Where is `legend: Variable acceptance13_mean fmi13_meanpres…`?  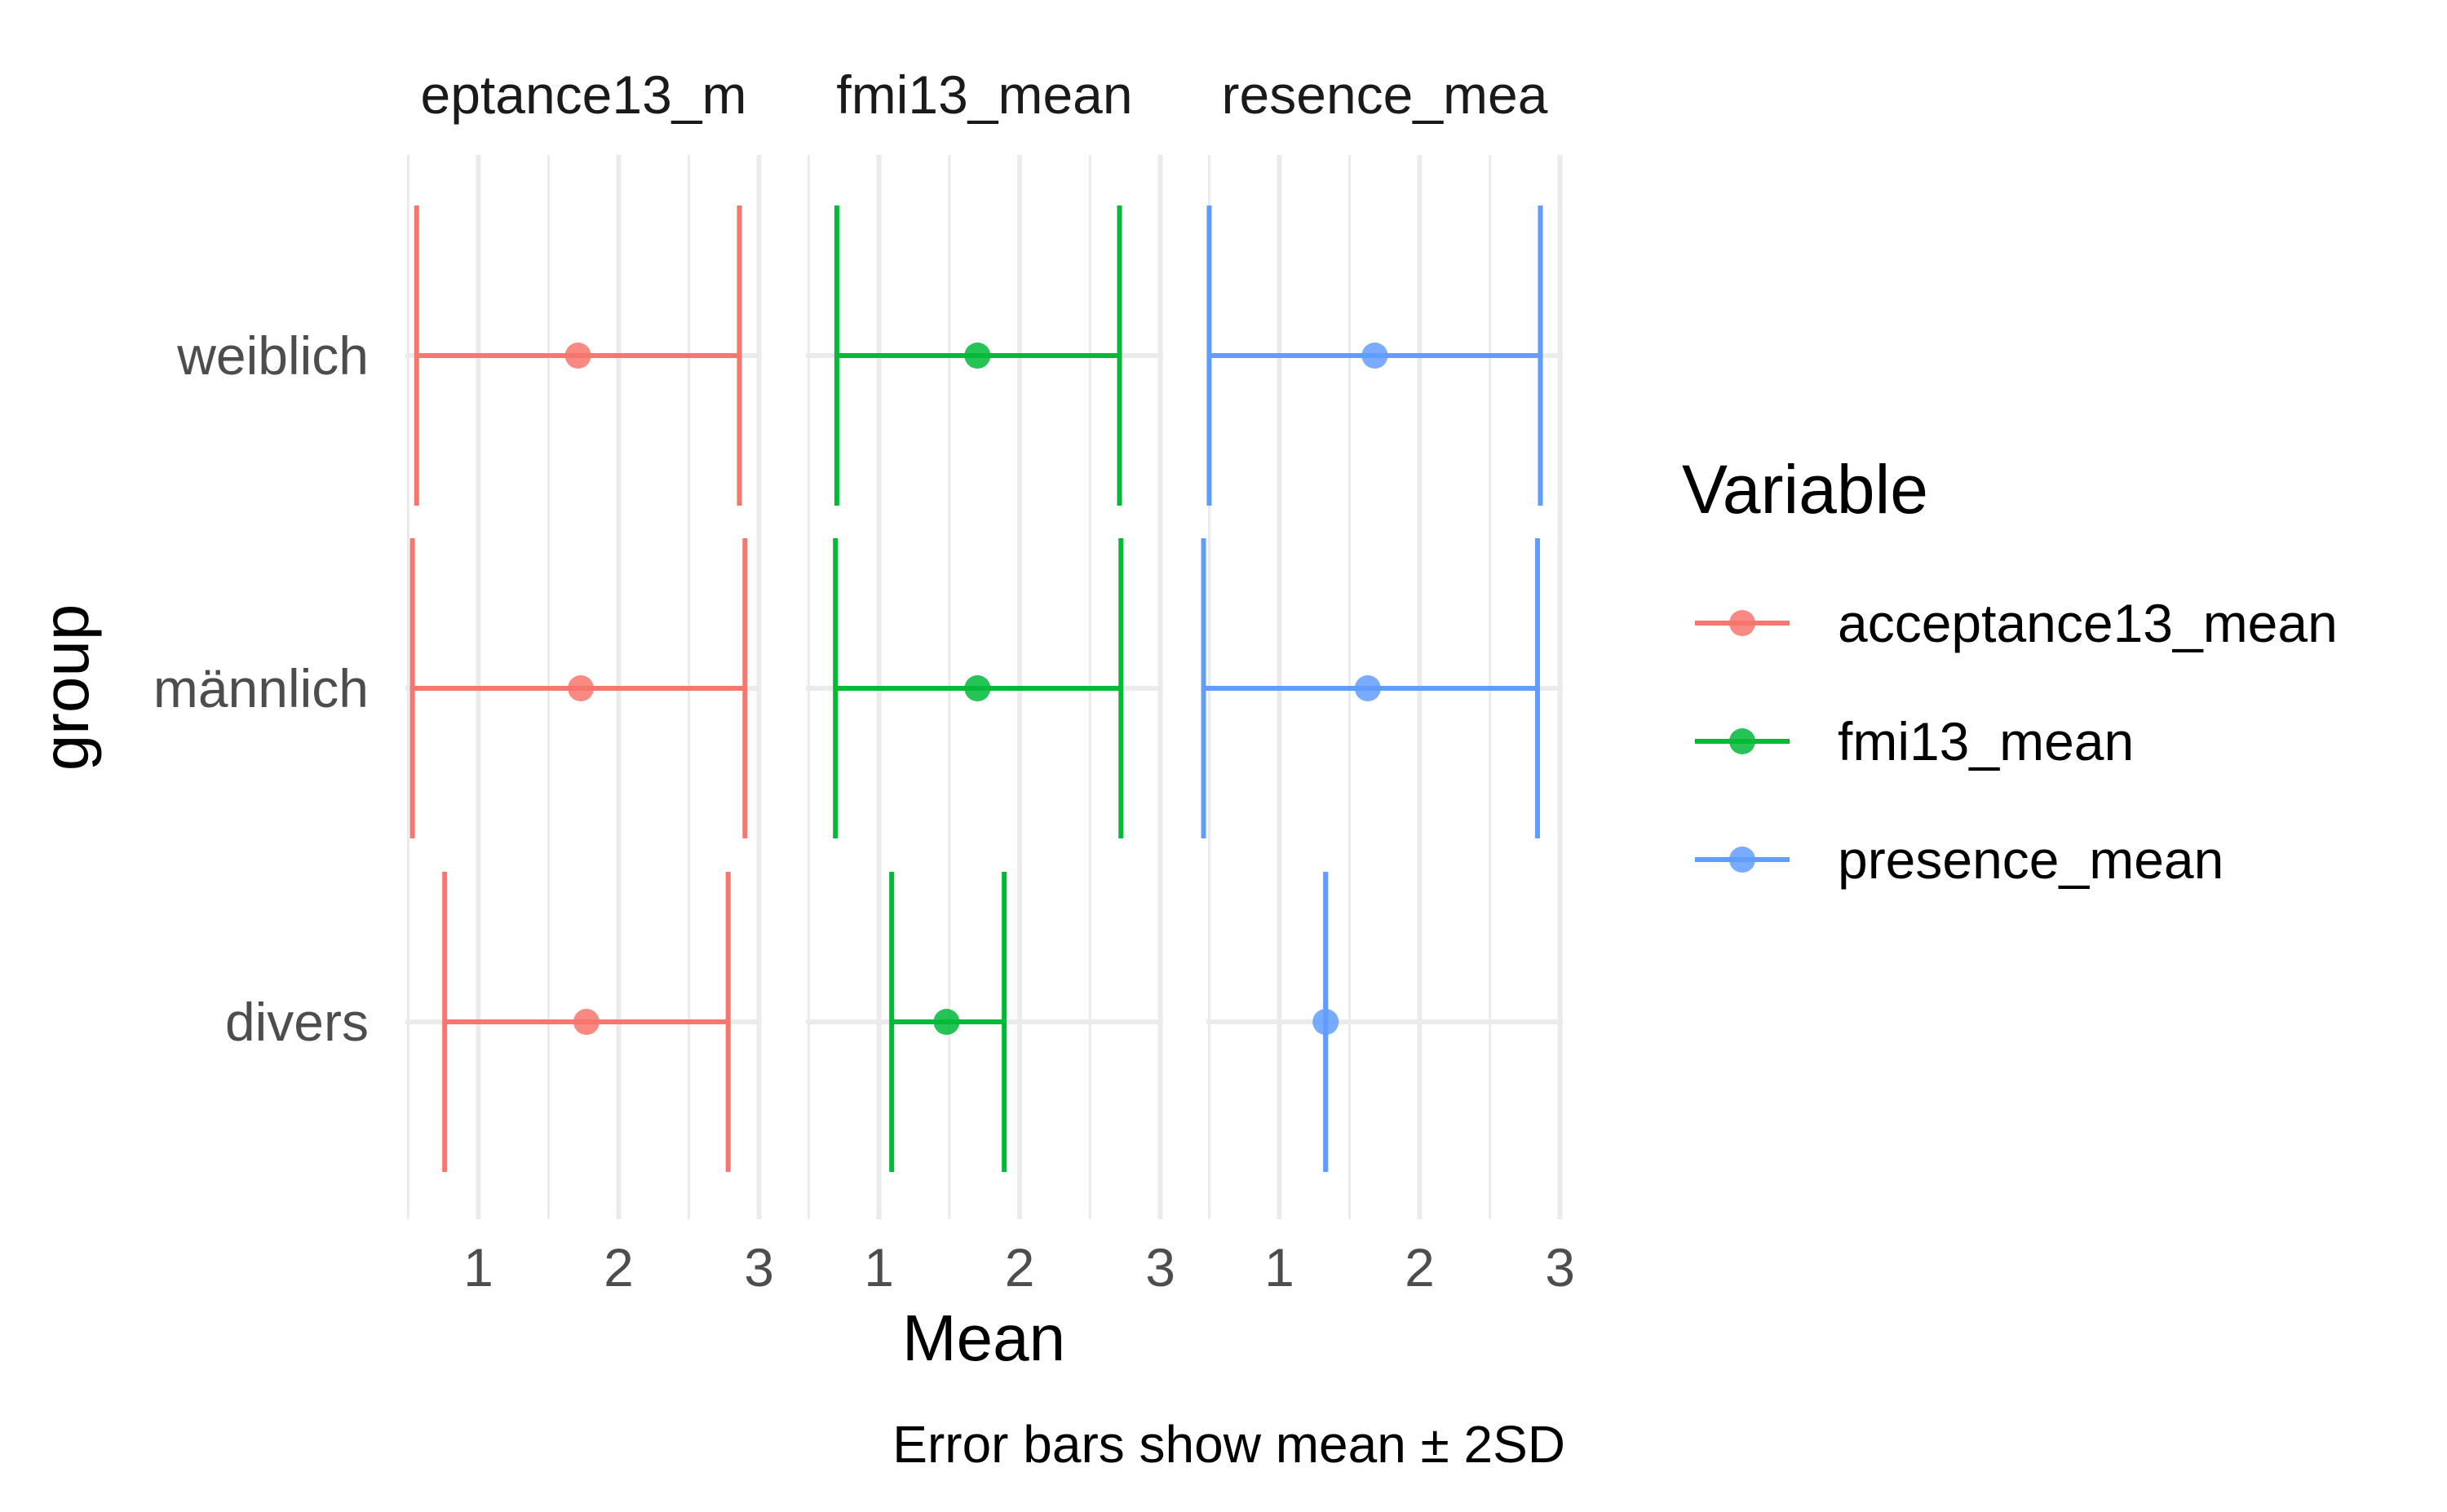
legend: Variable acceptance13_mean fmi13_meanpres… is located at coordinates (2010, 670).